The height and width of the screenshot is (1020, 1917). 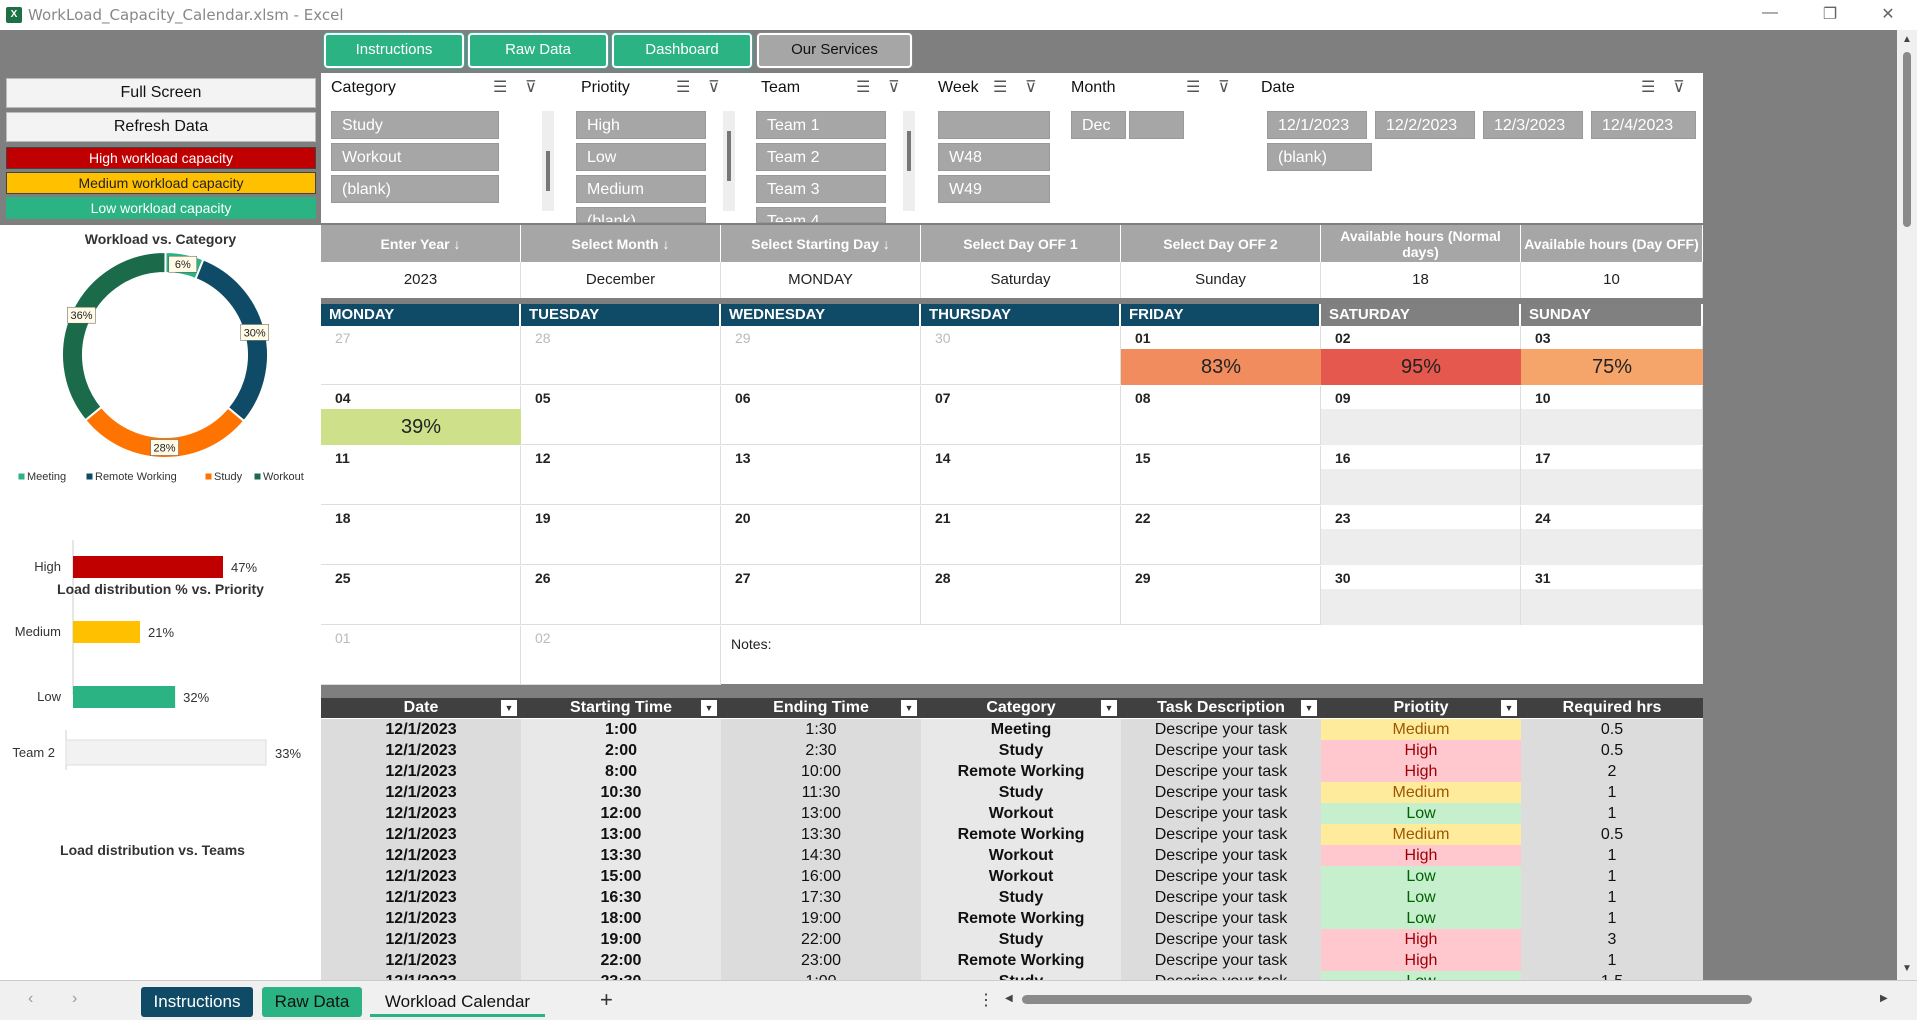 I want to click on minimize-icon: —, so click(x=1770, y=12).